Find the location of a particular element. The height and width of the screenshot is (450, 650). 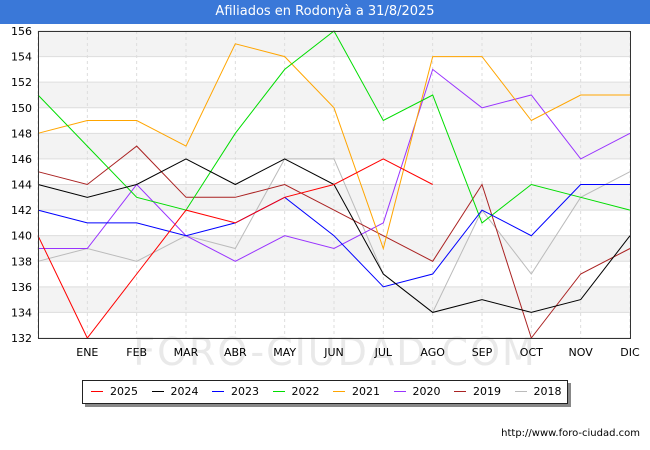

y-tick-label: 144 is located at coordinates (21, 185).